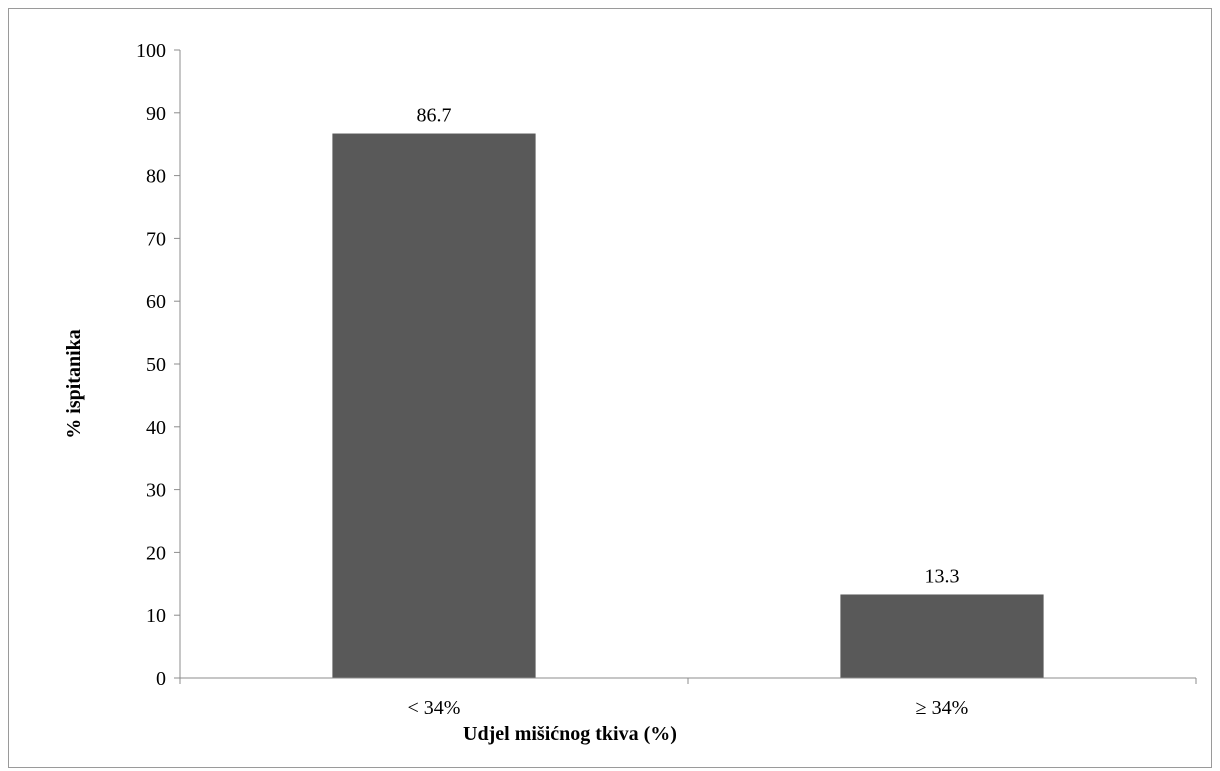  I want to click on y-tick-label: 50, so click(156, 365).